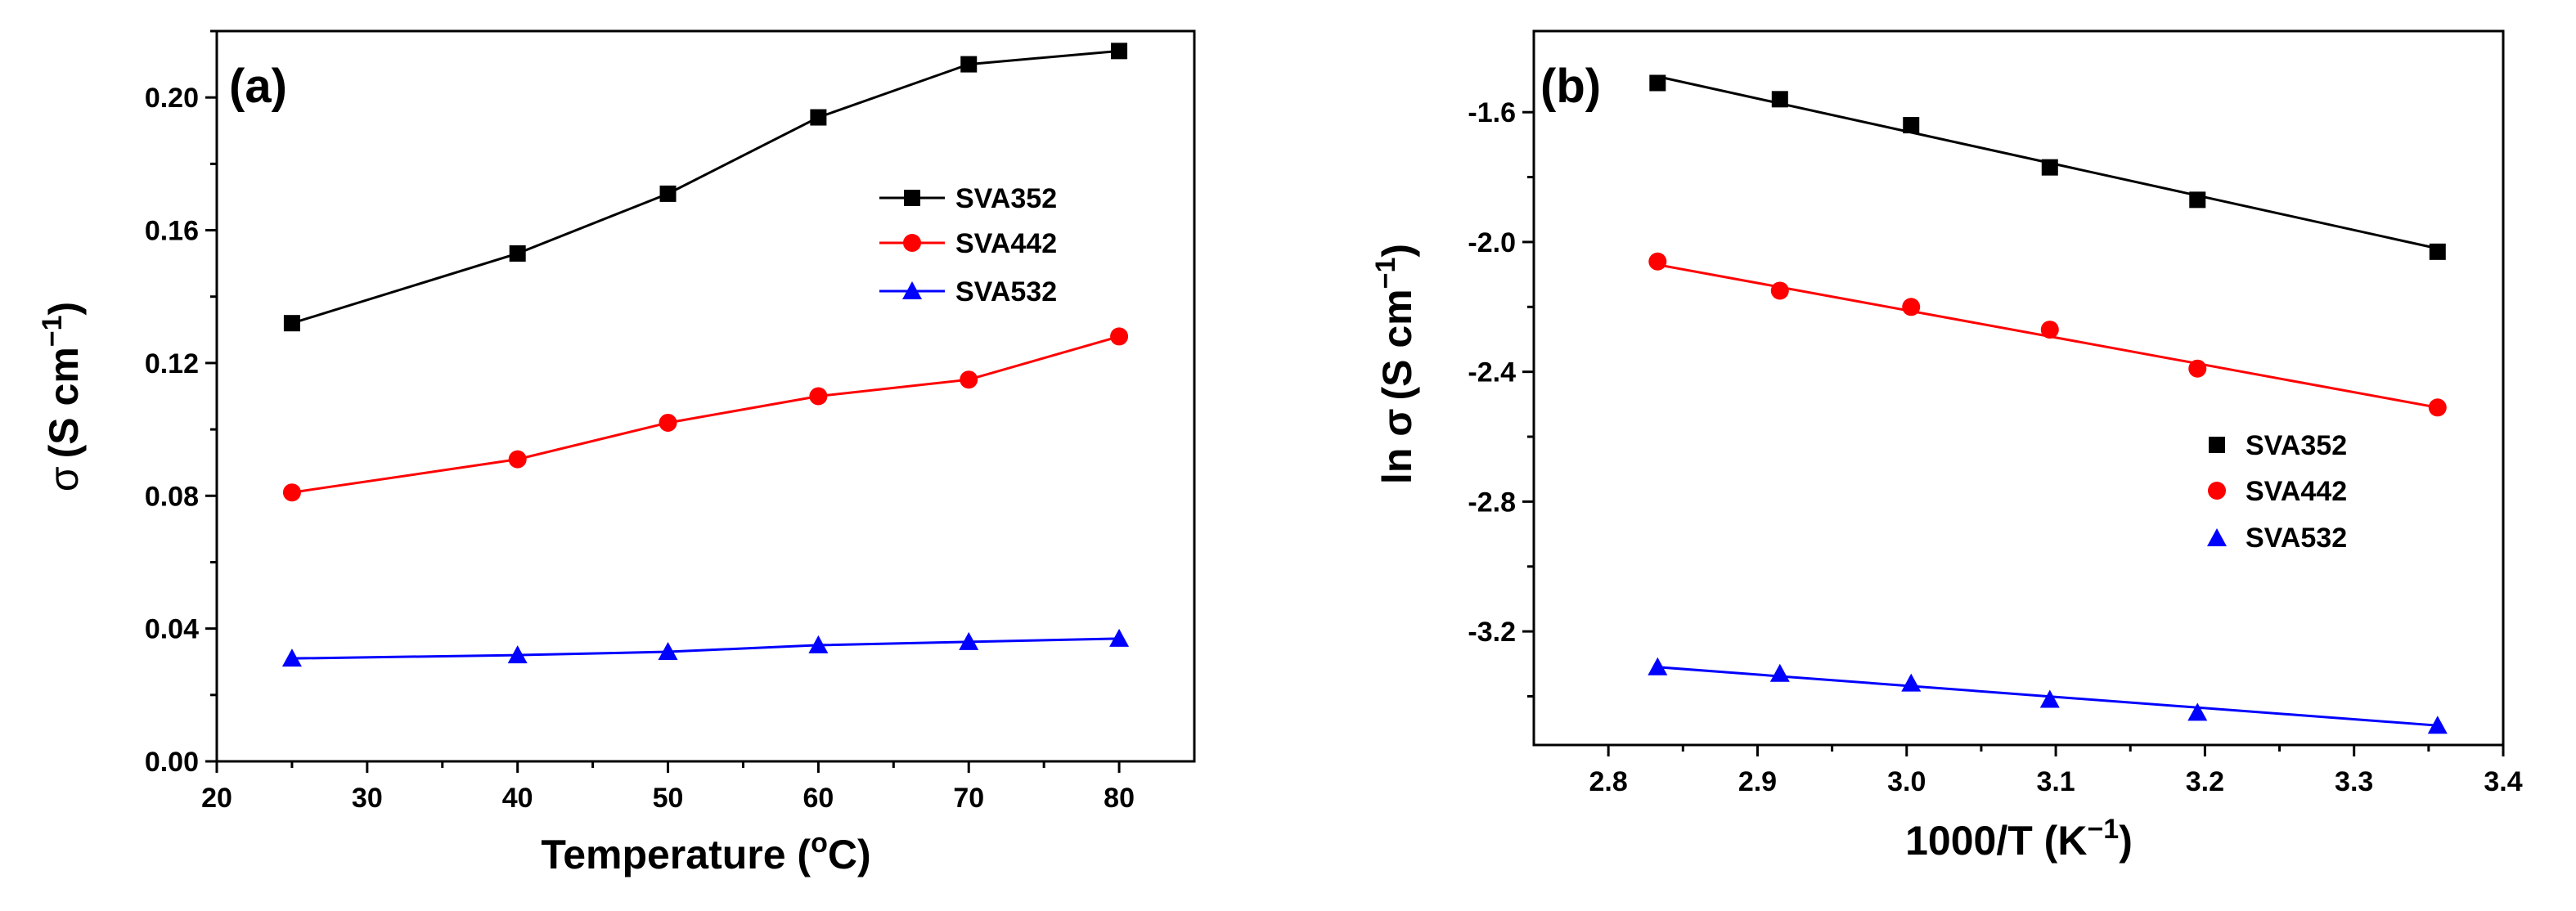 The width and height of the screenshot is (2576, 911). I want to click on panel-a-x-tick-label-5: 70, so click(968, 798).